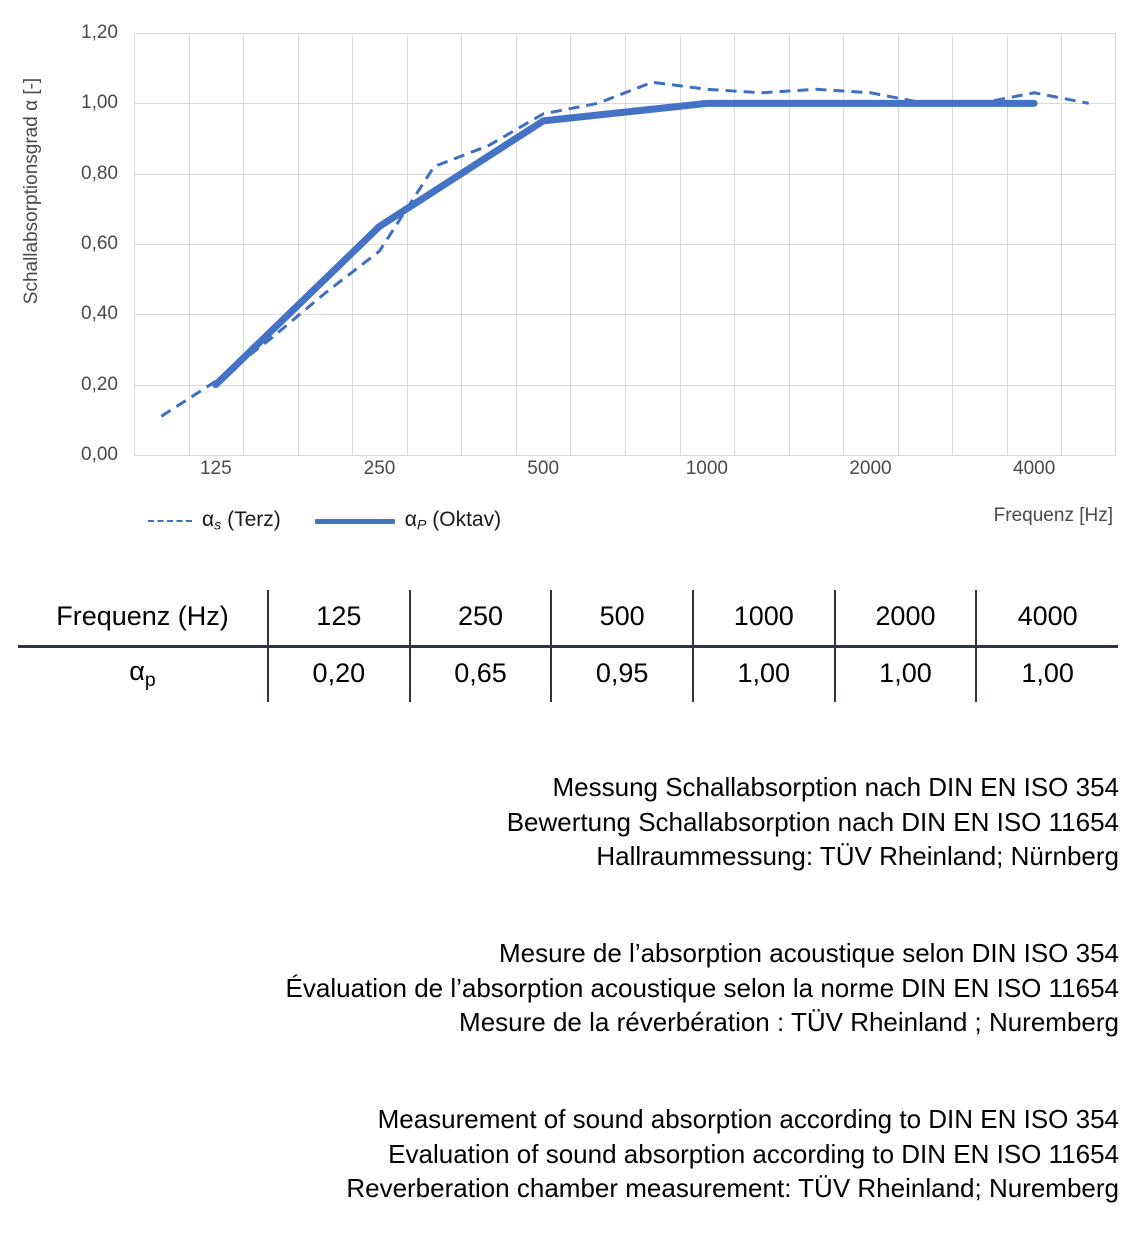 The height and width of the screenshot is (1234, 1135). Describe the element at coordinates (99, 173) in the screenshot. I see `y-axis-tick-label: 0,80` at that location.